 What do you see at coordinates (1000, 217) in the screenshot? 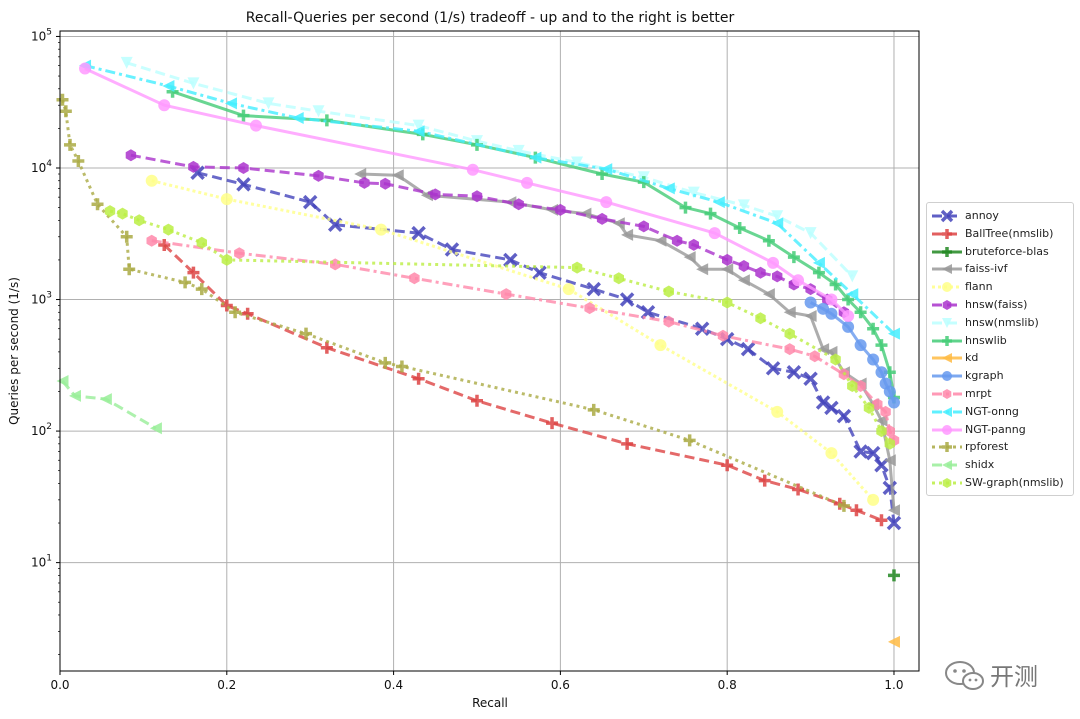
I see `legend-item-annoy: annoy` at bounding box center [1000, 217].